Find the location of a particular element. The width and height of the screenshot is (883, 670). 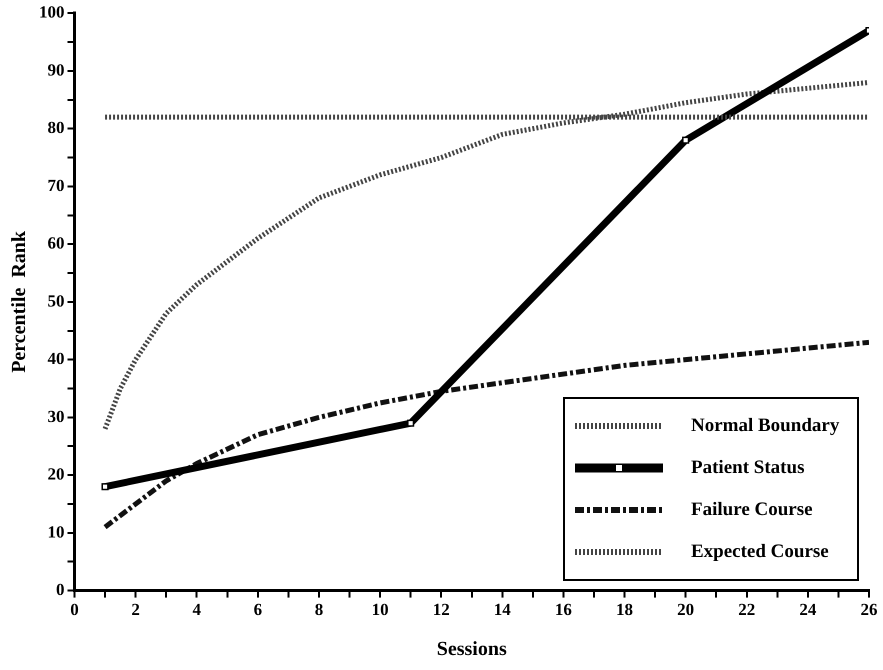

y-axis-title: Percentile Rank is located at coordinates (19, 301).